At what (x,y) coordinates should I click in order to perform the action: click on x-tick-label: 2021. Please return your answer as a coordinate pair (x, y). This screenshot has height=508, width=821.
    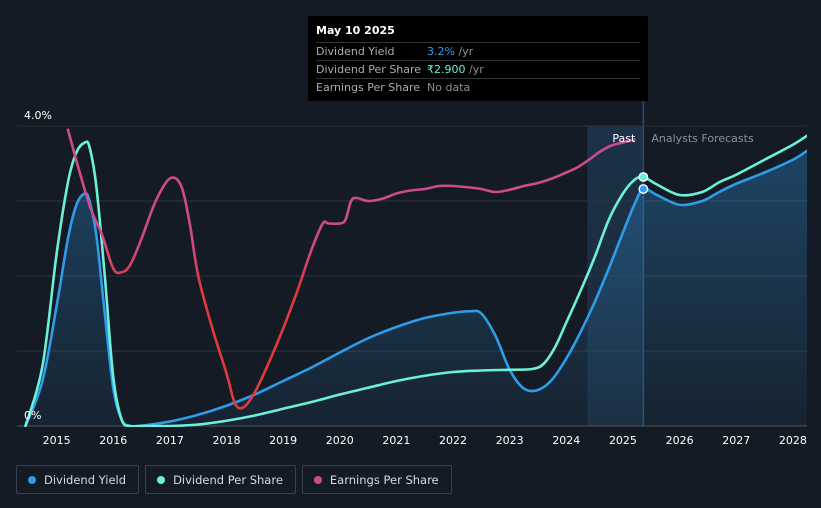
    Looking at the image, I should click on (396, 440).